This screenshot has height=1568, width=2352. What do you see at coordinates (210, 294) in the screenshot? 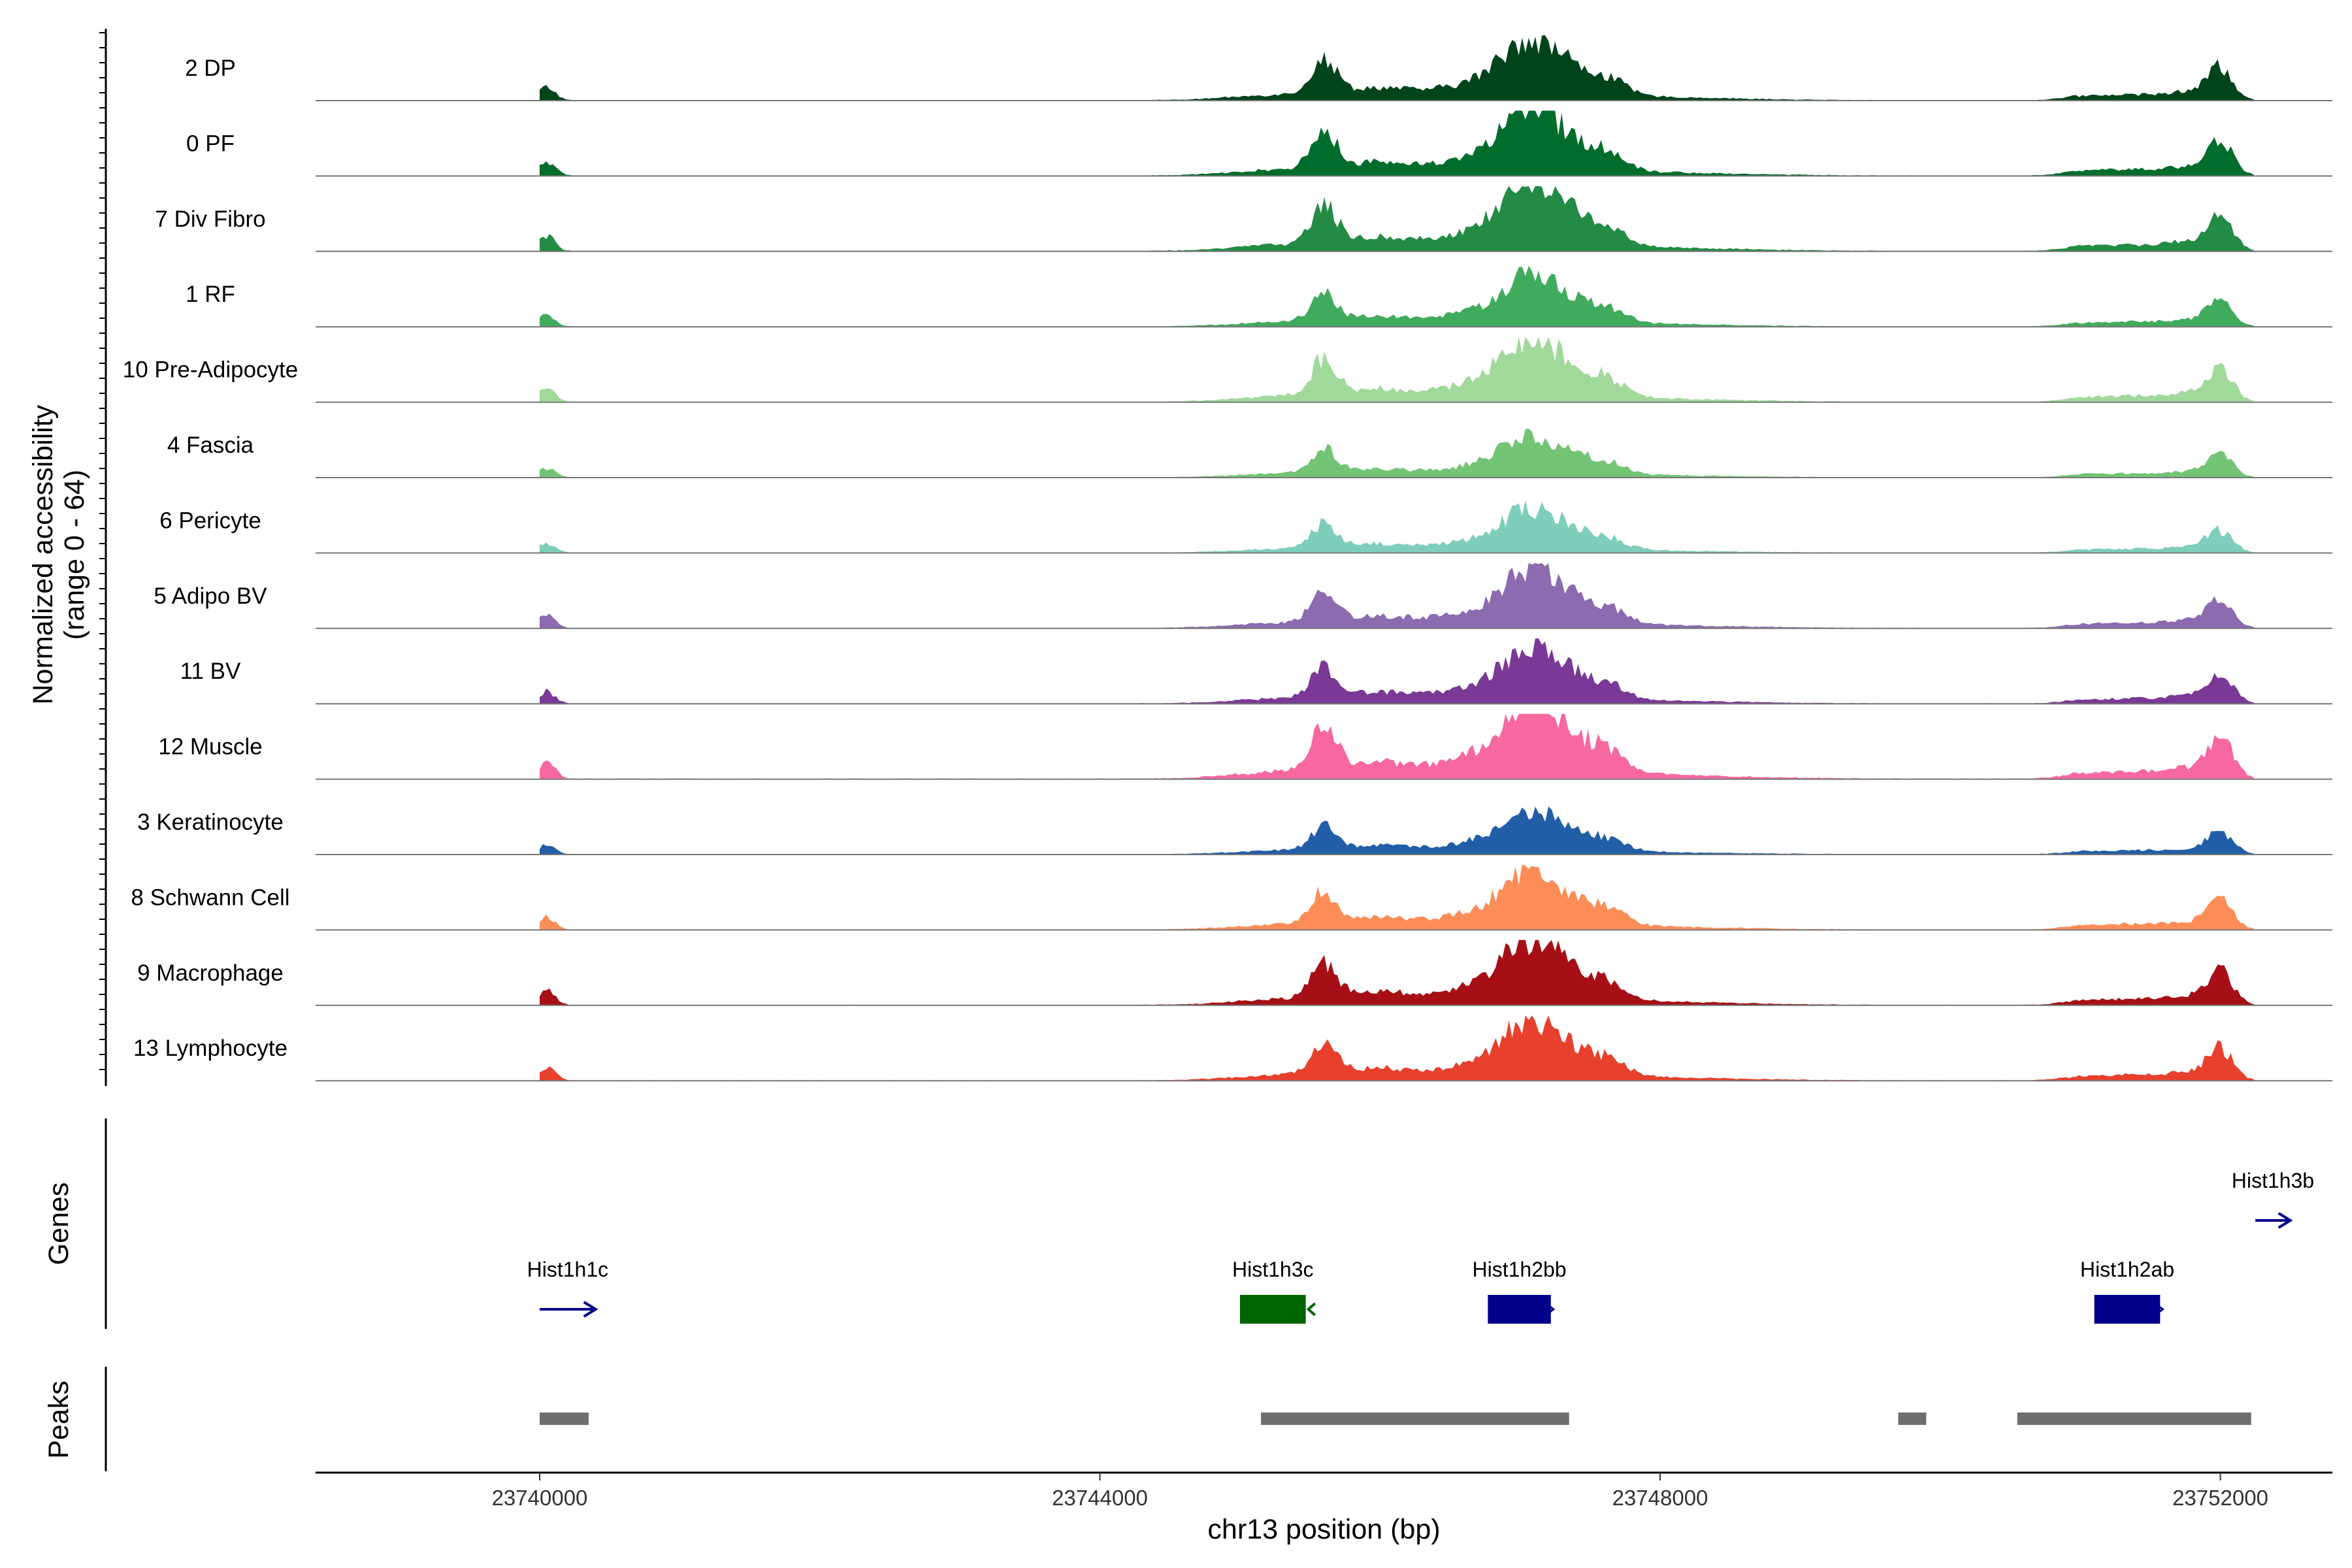
I see `track-label-4: 1 RF` at bounding box center [210, 294].